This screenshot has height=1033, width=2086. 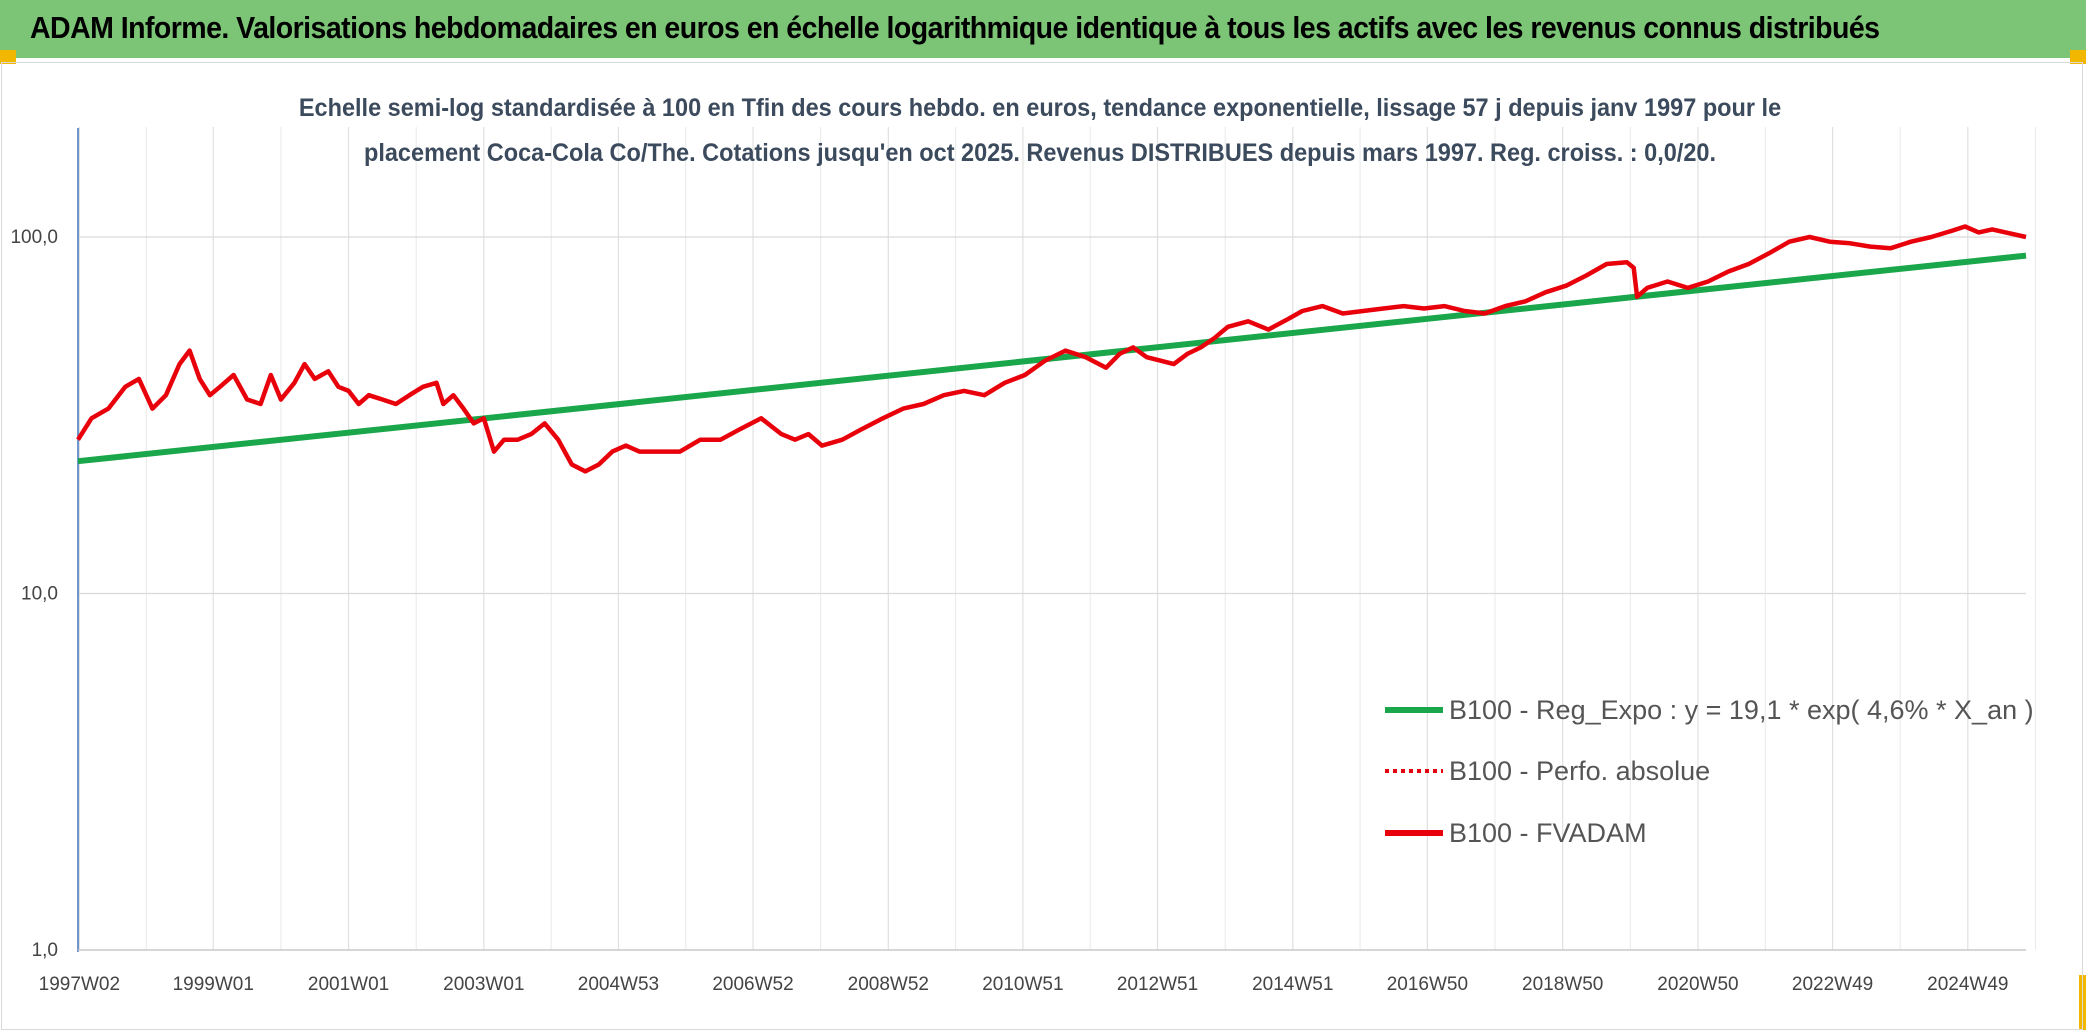 I want to click on legend-label-2: B100 - FVADAM, so click(x=1548, y=833).